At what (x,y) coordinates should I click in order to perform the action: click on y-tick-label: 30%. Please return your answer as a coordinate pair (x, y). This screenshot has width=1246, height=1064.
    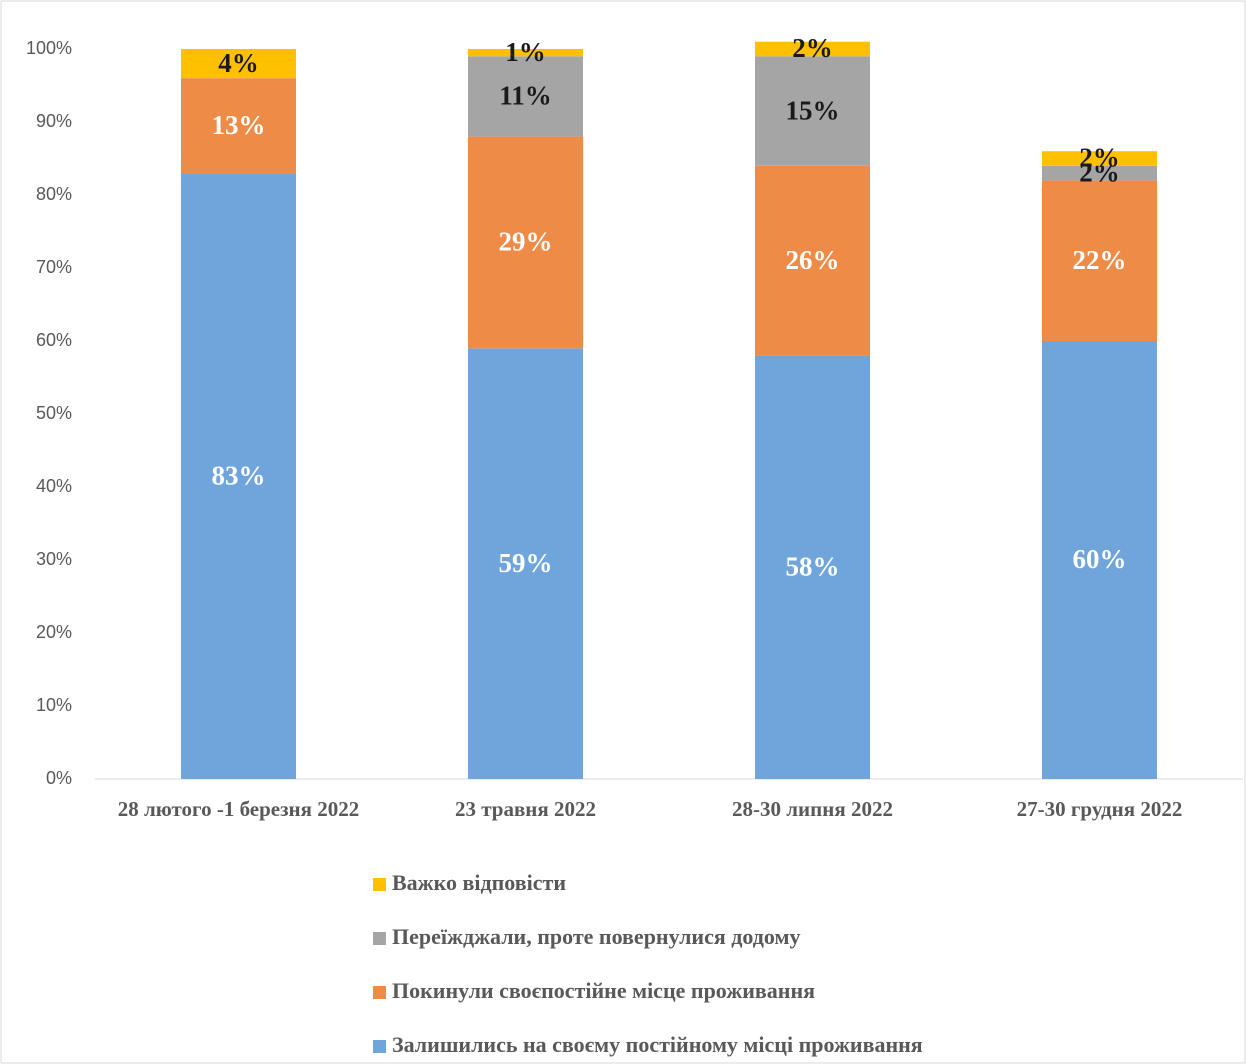
    Looking at the image, I should click on (54, 559).